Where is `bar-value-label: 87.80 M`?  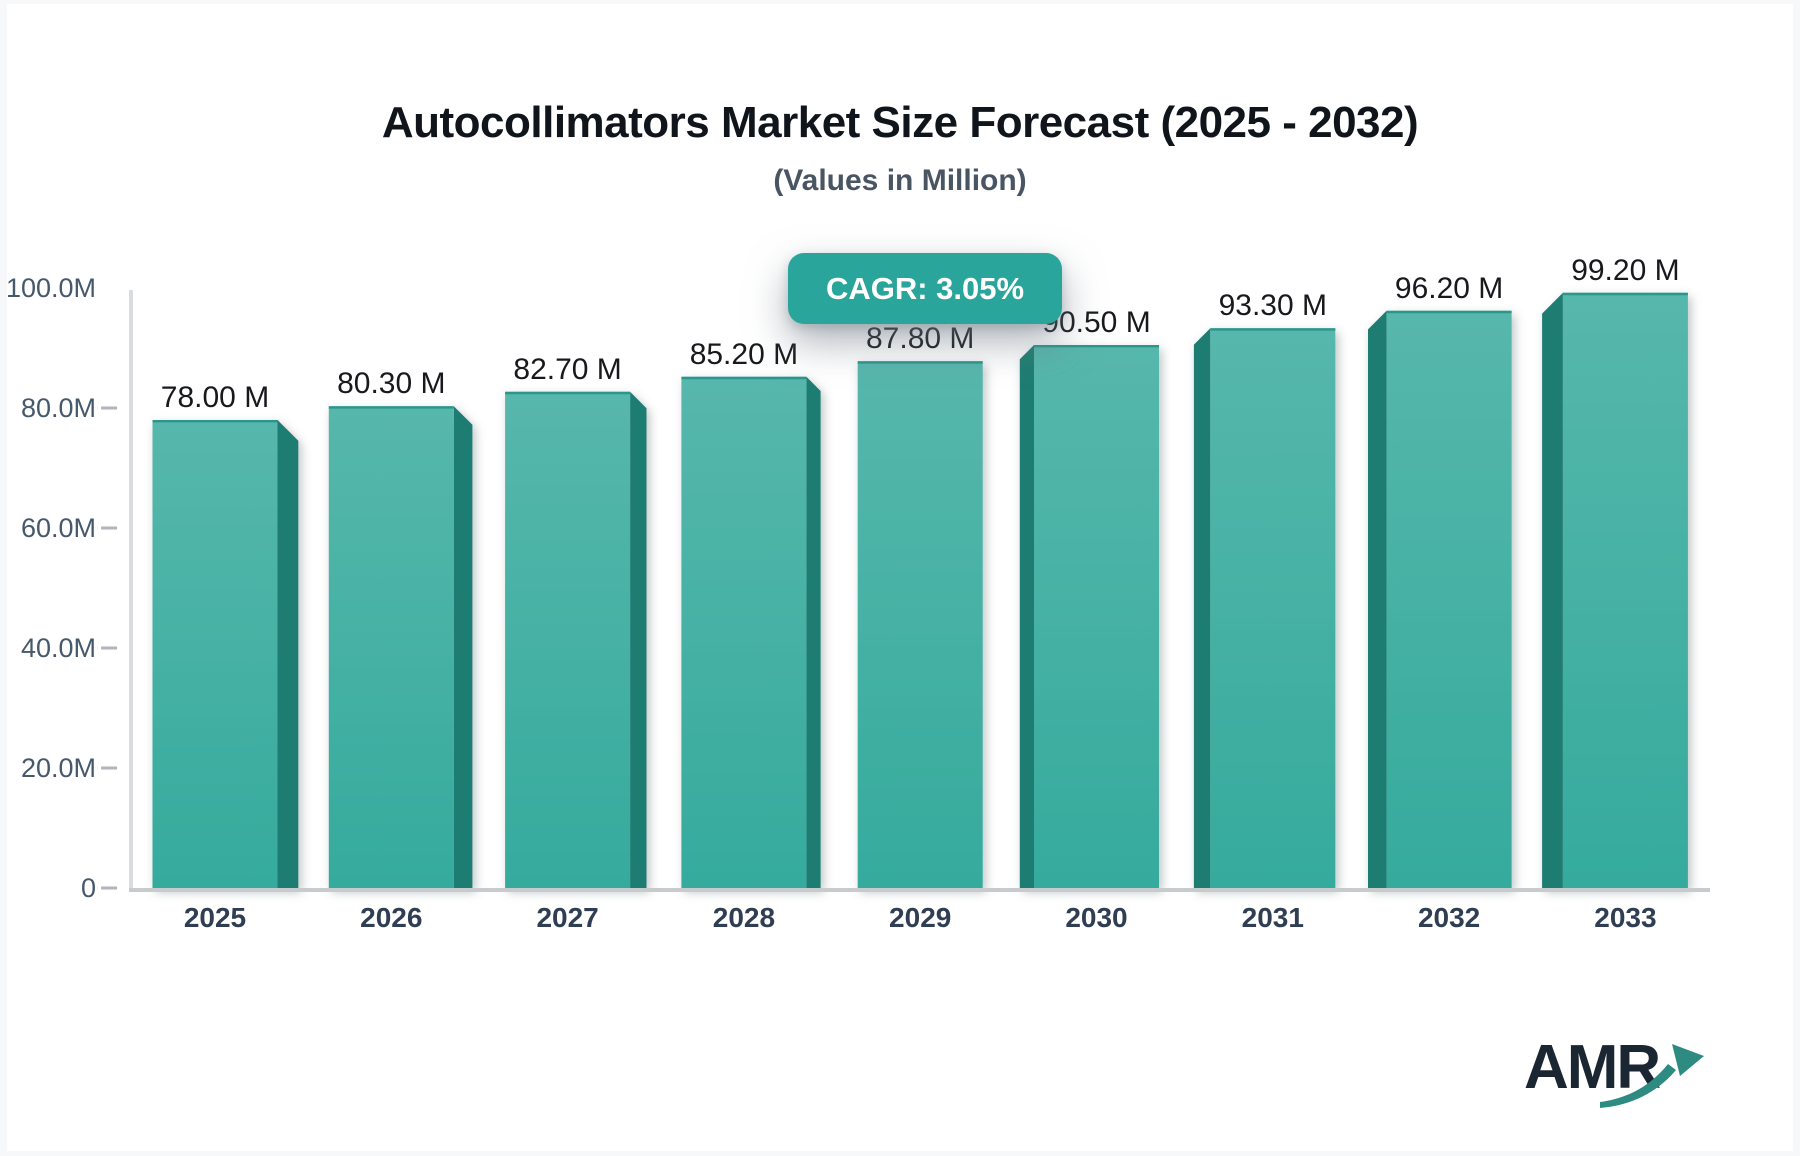
bar-value-label: 87.80 M is located at coordinates (920, 338).